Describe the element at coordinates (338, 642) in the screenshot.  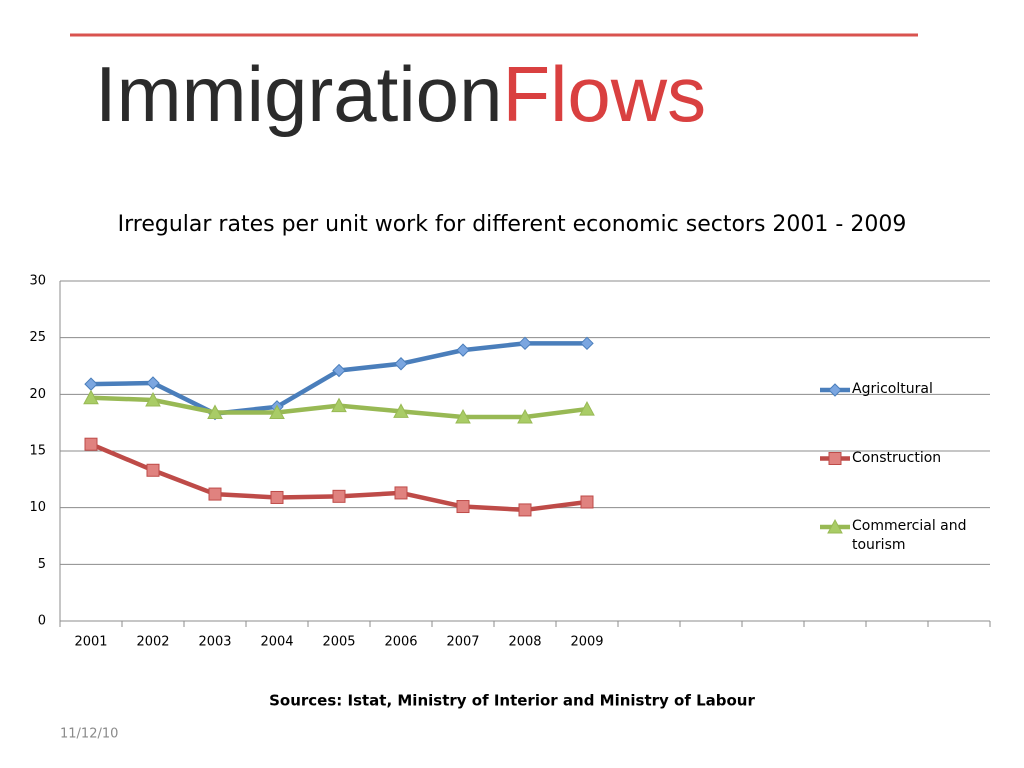
I see `x-tick-label: 2005` at that location.